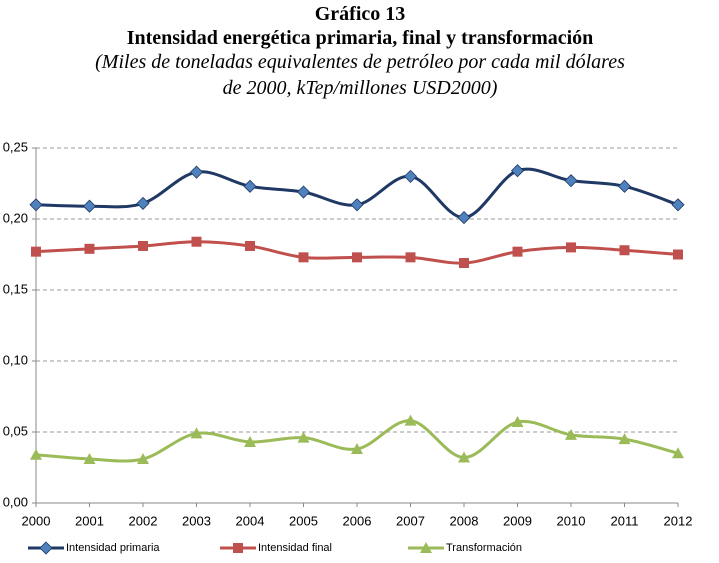 Image resolution: width=719 pixels, height=563 pixels. What do you see at coordinates (678, 520) in the screenshot?
I see `x-tick-label: 2012` at bounding box center [678, 520].